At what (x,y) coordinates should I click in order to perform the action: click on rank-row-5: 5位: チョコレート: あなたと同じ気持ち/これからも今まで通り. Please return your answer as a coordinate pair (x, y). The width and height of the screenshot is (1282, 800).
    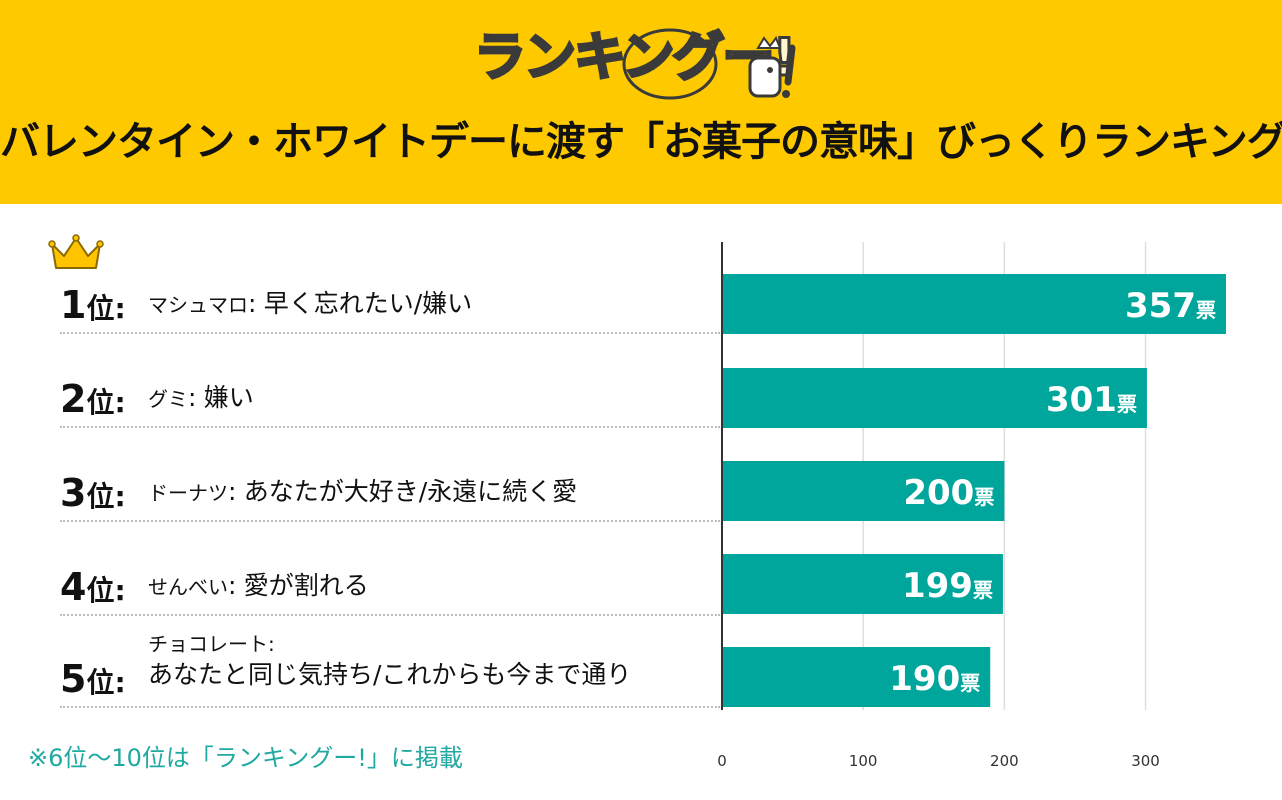
    Looking at the image, I should click on (390, 667).